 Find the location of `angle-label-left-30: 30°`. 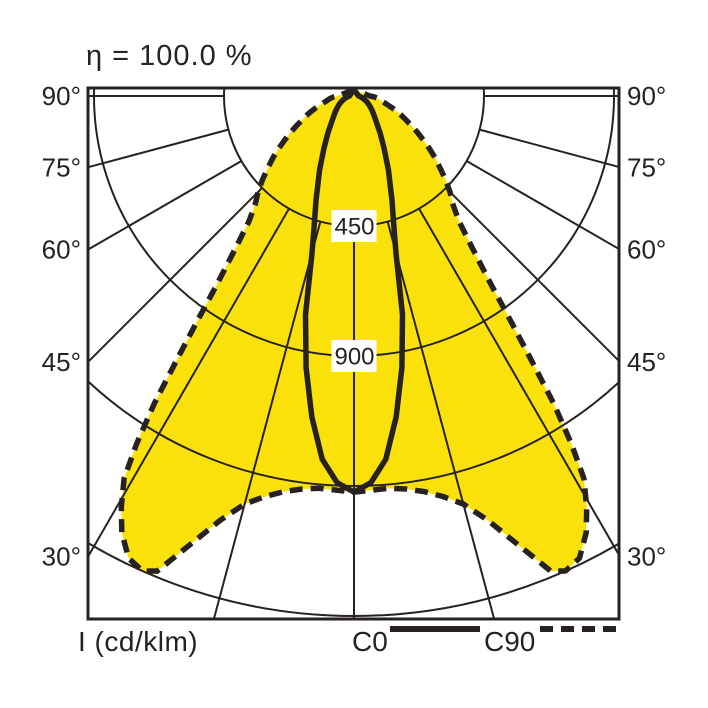

angle-label-left-30: 30° is located at coordinates (61, 557).